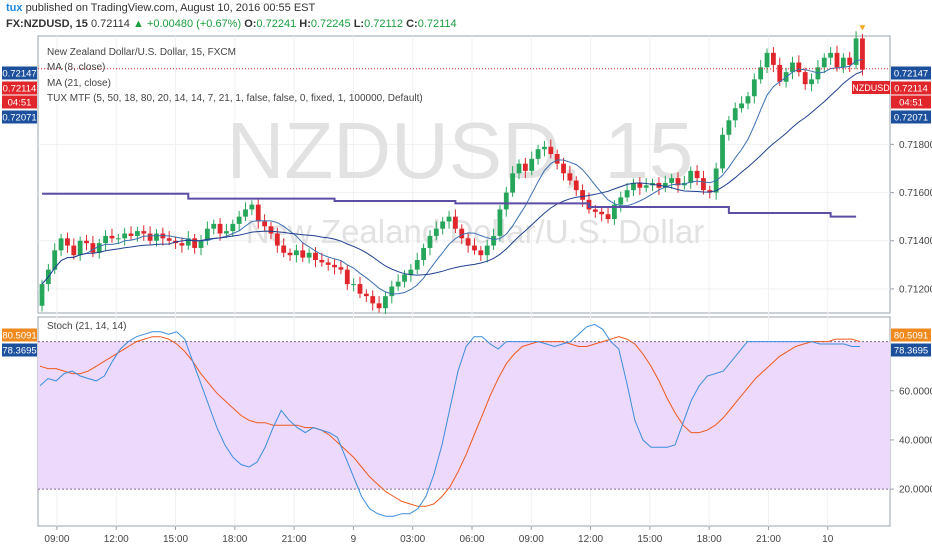 The width and height of the screenshot is (932, 550). I want to click on publisher-name: tux, so click(14, 8).